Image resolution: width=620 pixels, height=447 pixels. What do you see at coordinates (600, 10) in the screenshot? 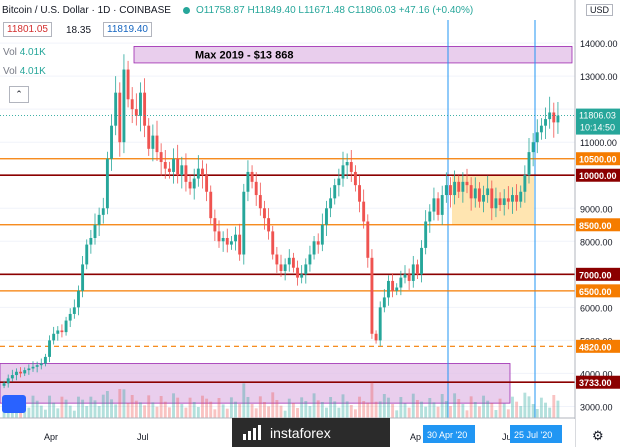
I see `currency-button: USD` at bounding box center [600, 10].